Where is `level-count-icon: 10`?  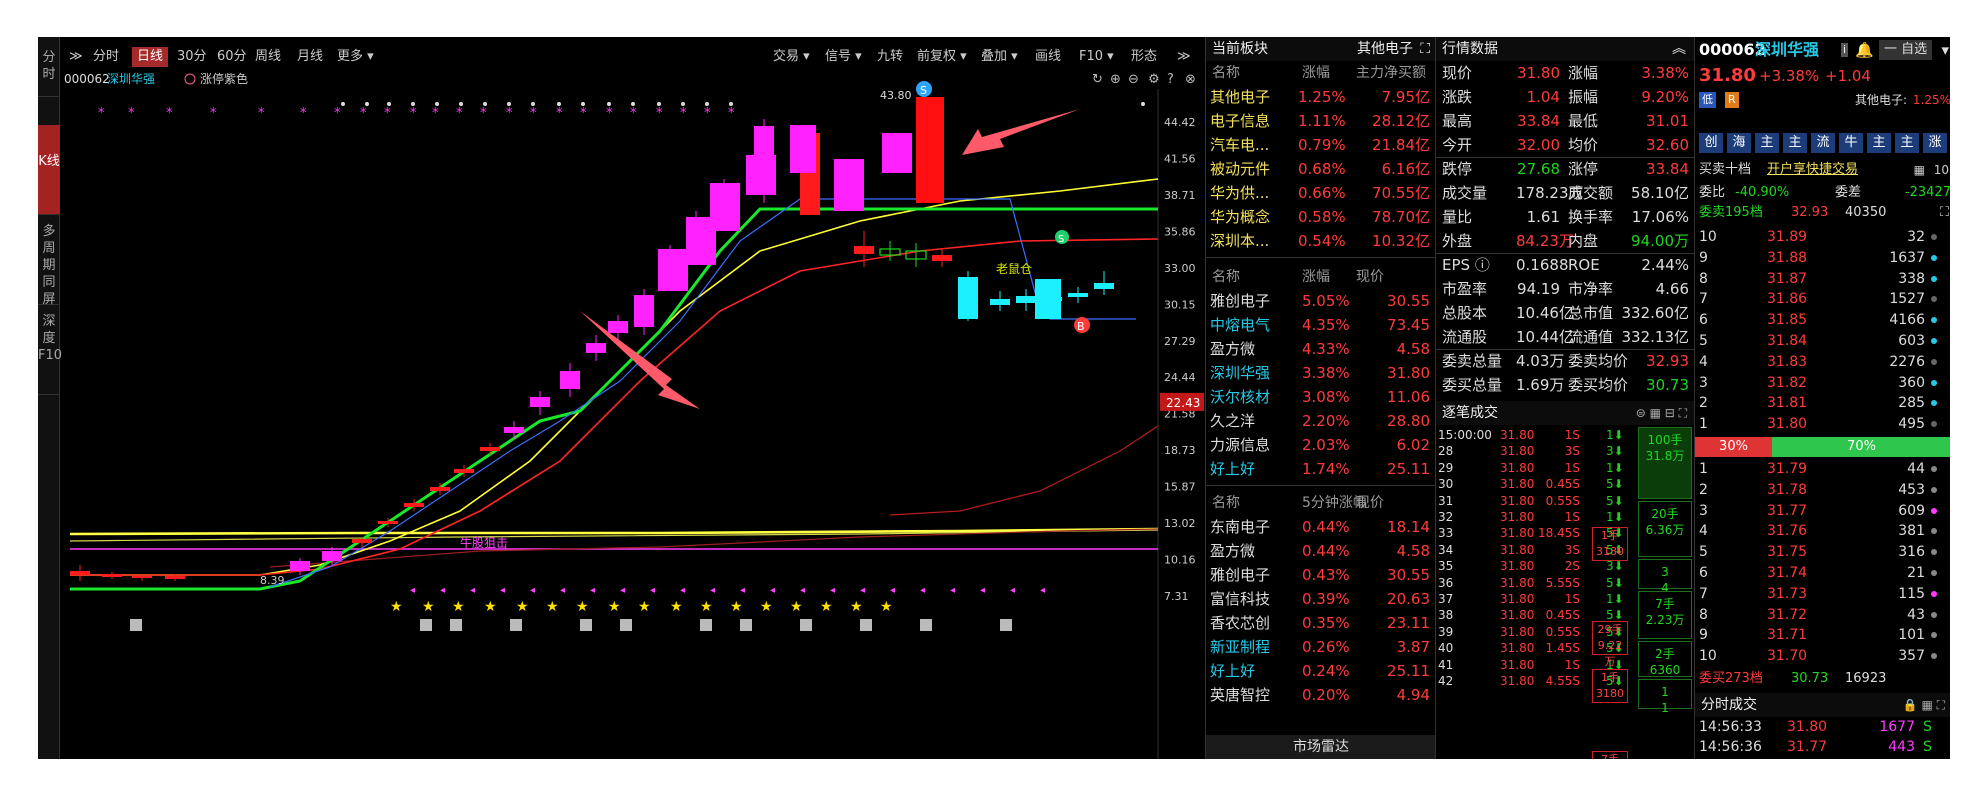 level-count-icon: 10 is located at coordinates (1941, 170).